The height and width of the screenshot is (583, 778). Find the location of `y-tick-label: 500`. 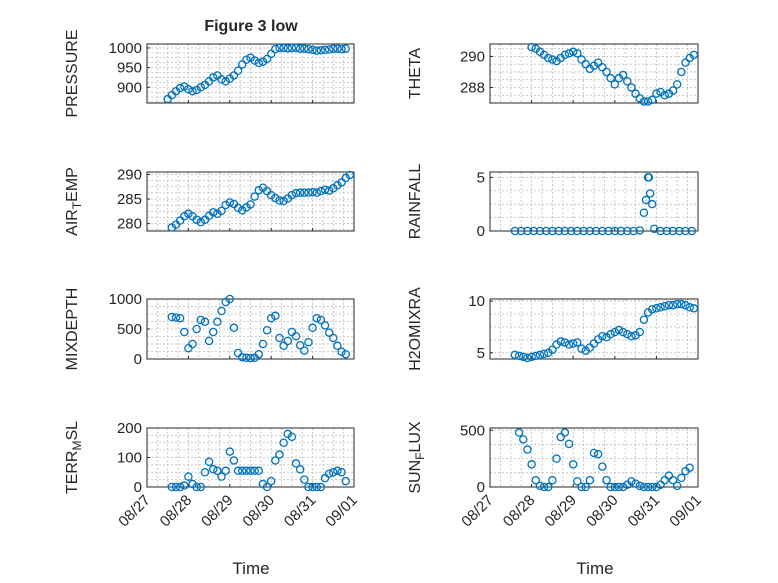

y-tick-label: 500 is located at coordinates (472, 430).